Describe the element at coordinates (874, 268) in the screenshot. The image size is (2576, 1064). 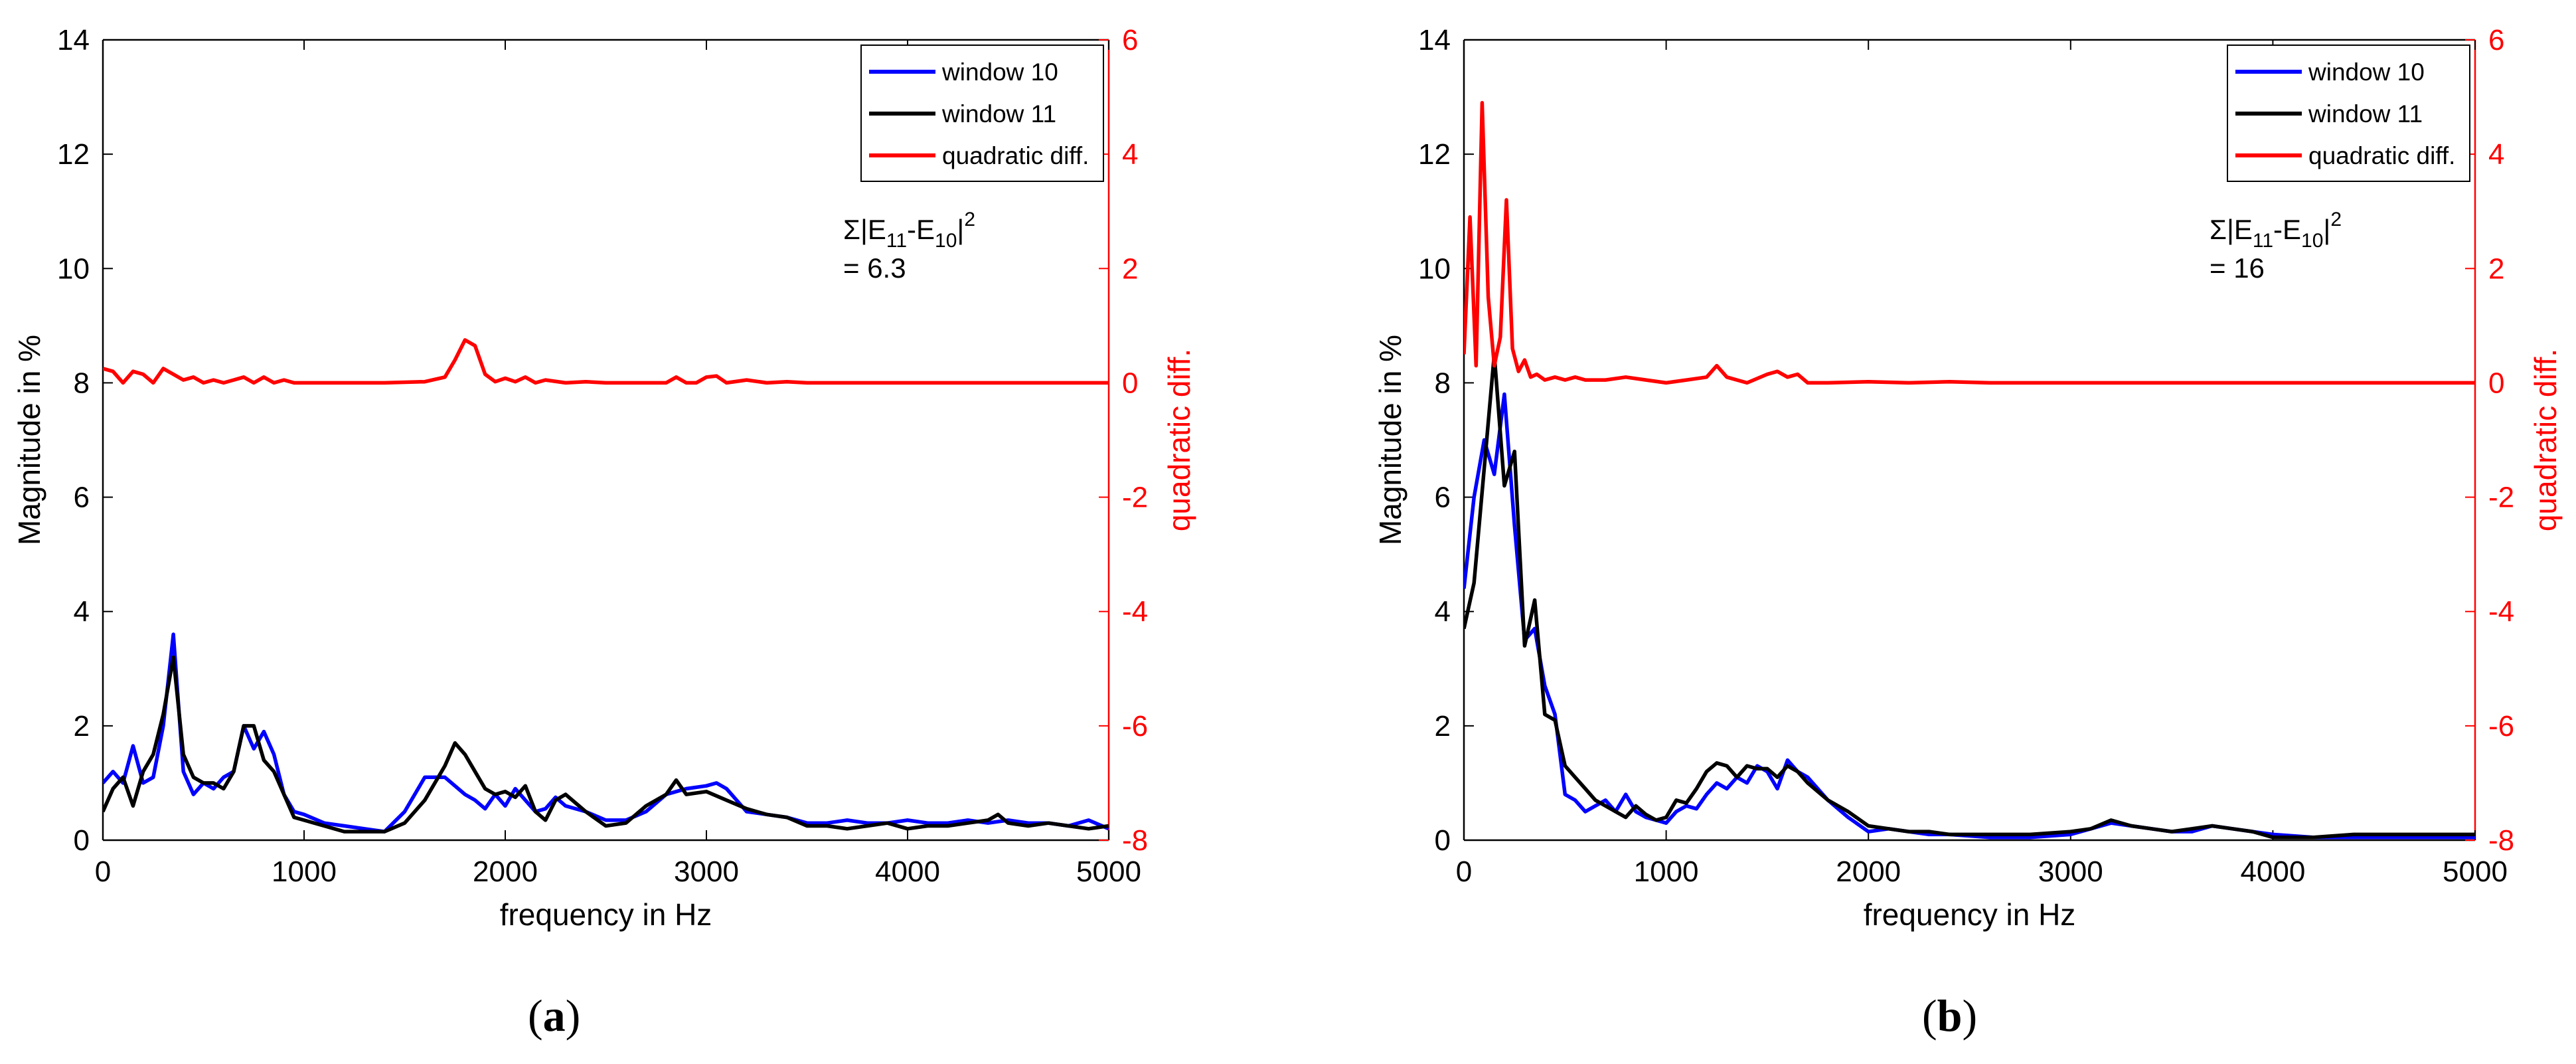
I see `annotation-value: = 6.3` at that location.